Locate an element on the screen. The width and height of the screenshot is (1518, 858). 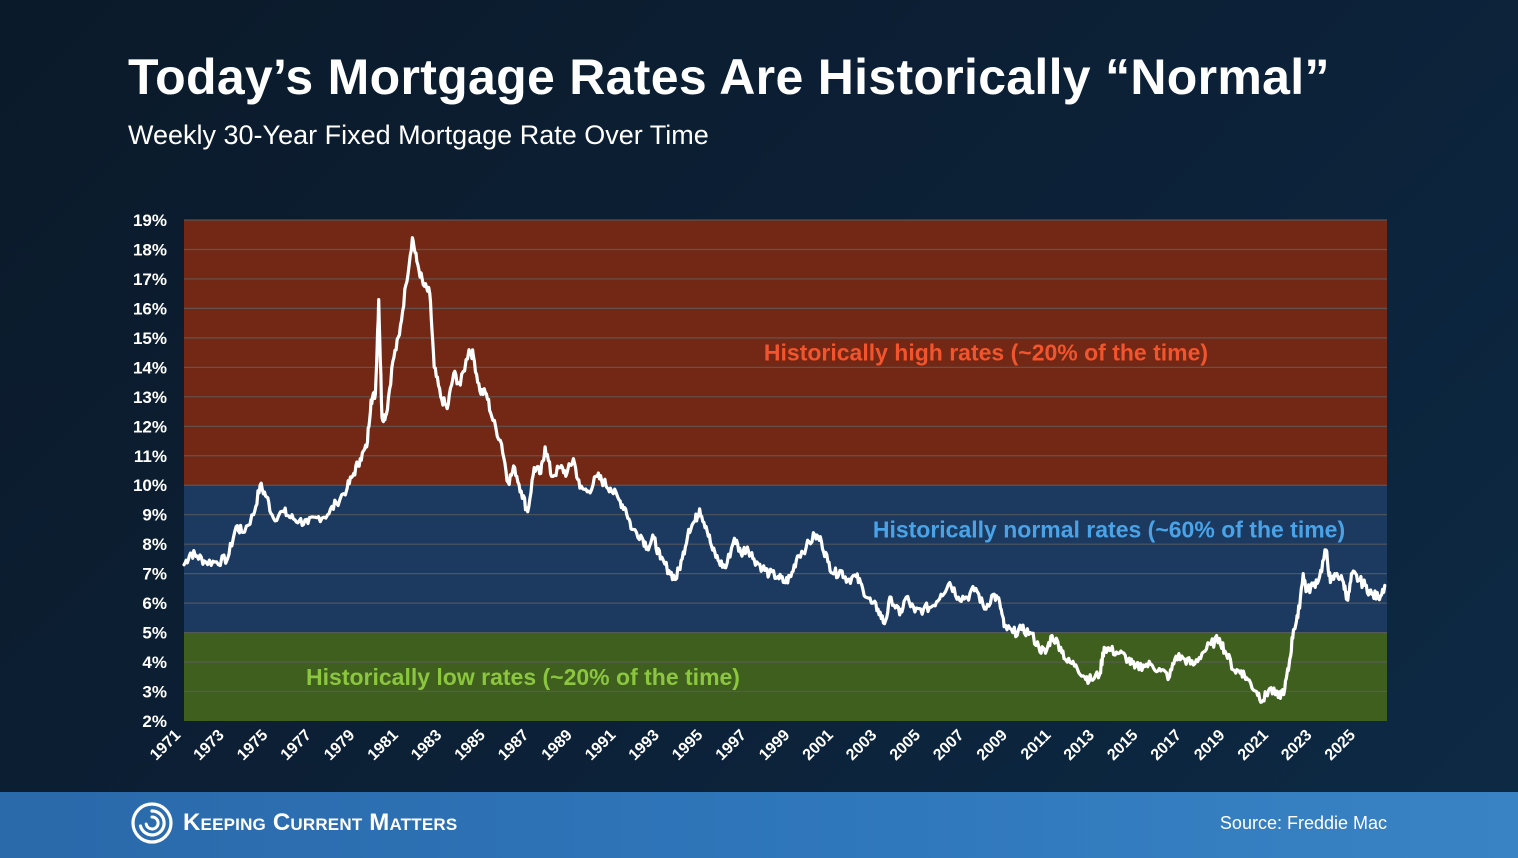
y-tick-label: 2% is located at coordinates (154, 721).